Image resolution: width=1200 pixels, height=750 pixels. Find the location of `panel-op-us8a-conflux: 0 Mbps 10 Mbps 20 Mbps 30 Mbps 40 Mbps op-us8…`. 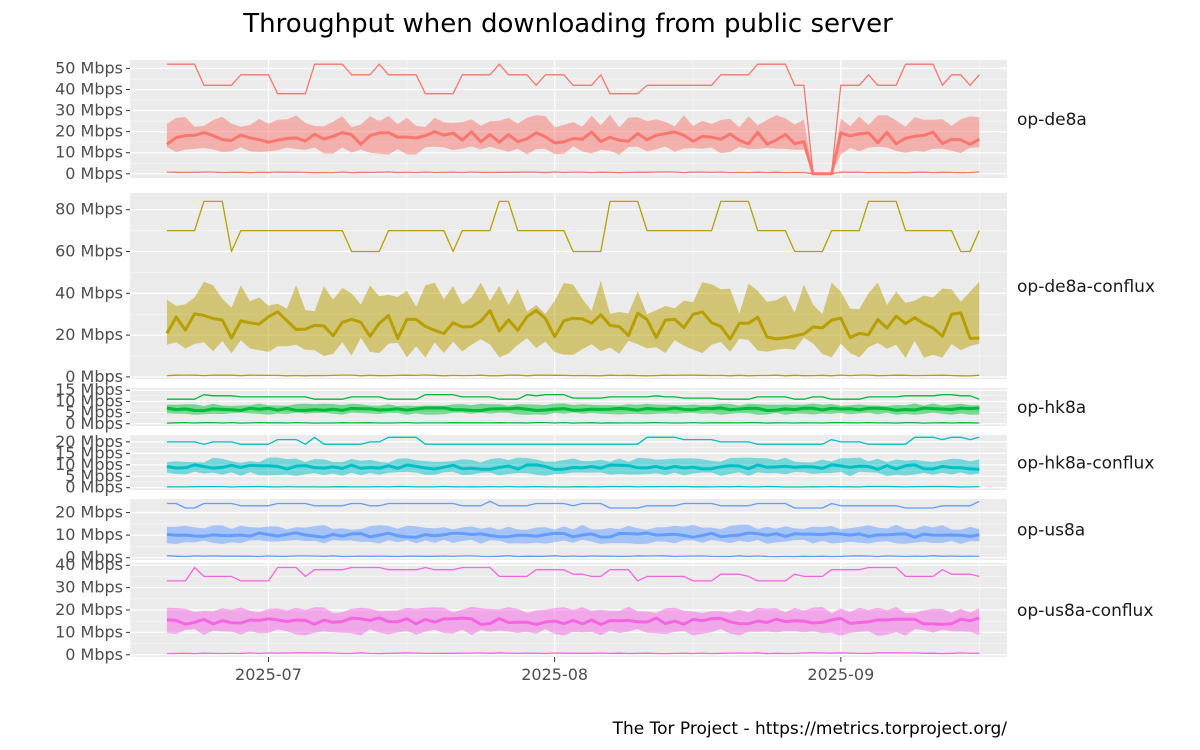

panel-op-us8a-conflux: 0 Mbps 10 Mbps 20 Mbps 30 Mbps 40 Mbps op-us8… is located at coordinates (604, 609).